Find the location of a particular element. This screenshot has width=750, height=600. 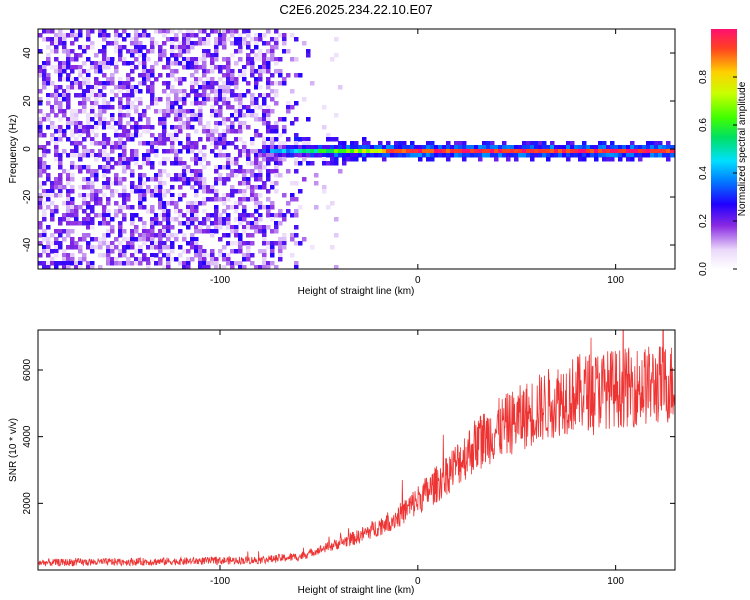

x-tick-label: 100 is located at coordinates (615, 280).